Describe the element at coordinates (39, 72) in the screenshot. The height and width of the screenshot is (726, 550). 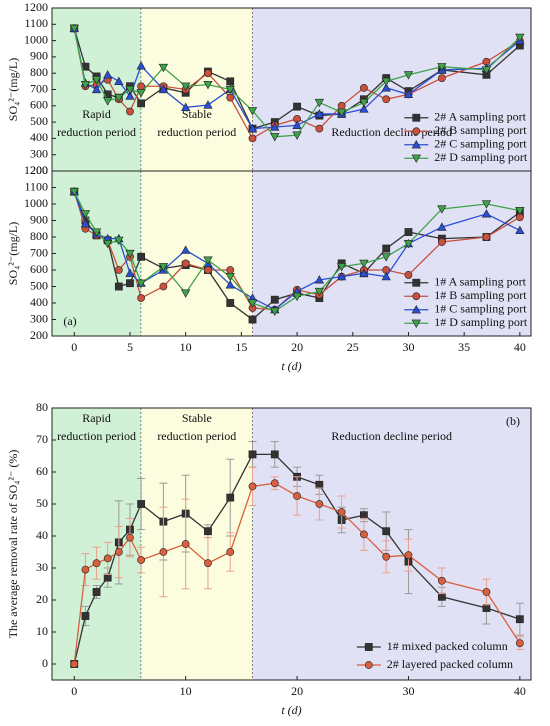
I see `y-tick-label: 800` at that location.